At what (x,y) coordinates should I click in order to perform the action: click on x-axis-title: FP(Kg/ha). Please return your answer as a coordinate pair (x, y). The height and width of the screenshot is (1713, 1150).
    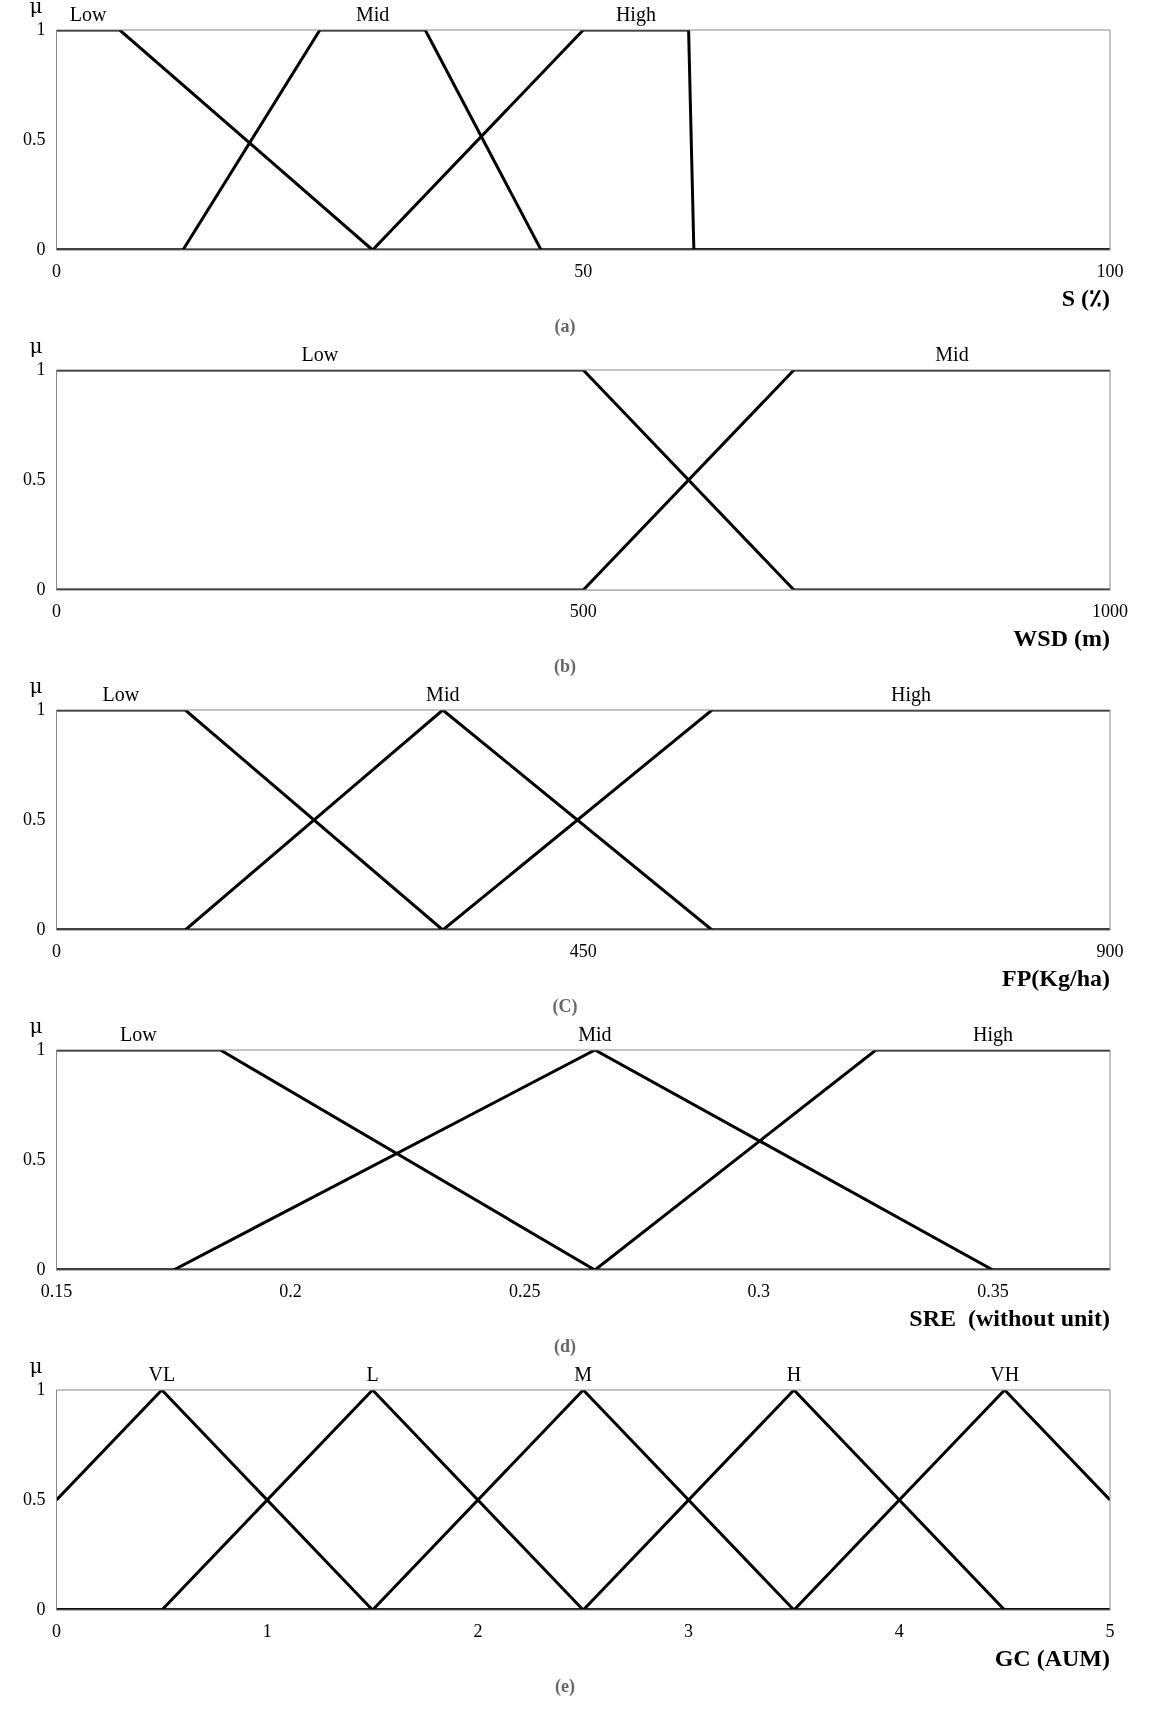
    Looking at the image, I should click on (1056, 978).